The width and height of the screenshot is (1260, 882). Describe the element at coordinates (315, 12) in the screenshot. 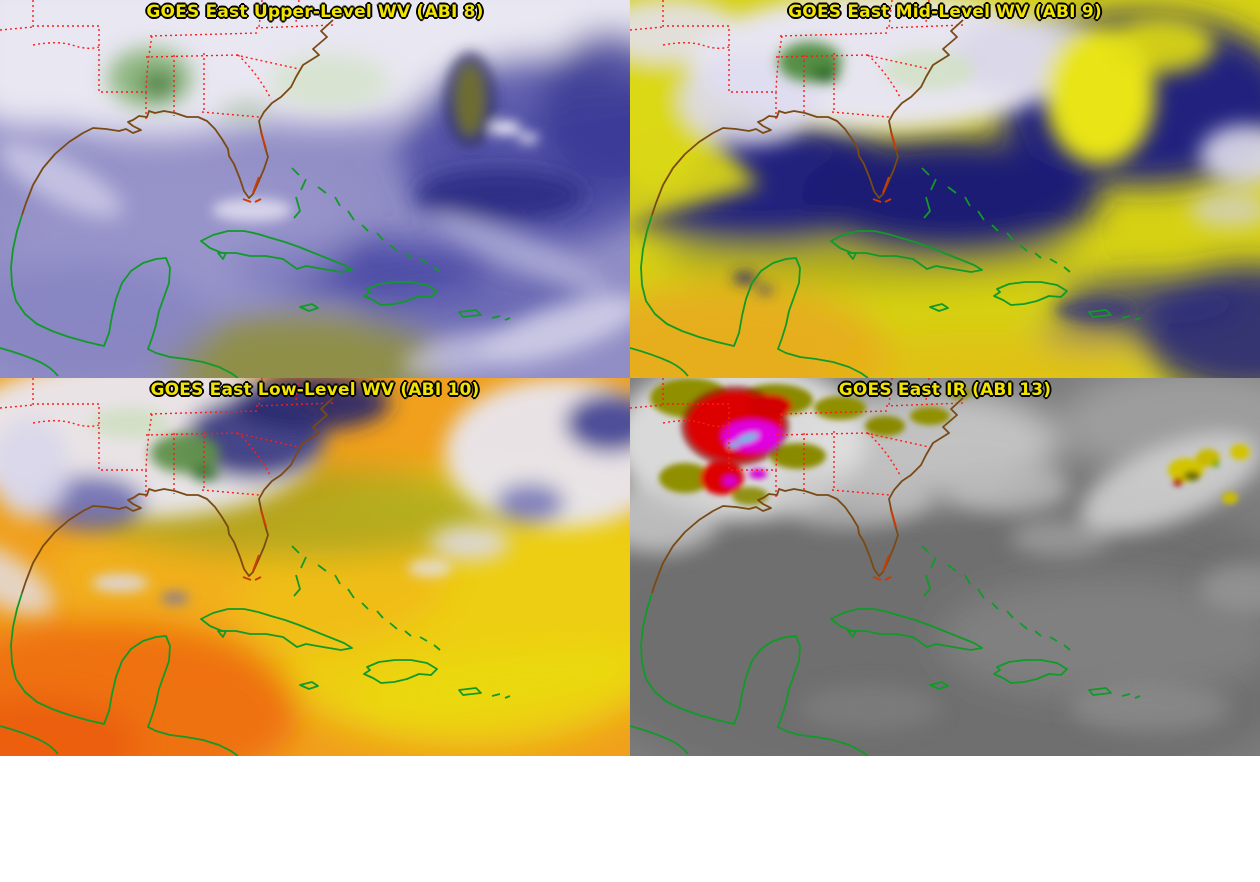

I see `panel-title-upper-wv: GOES East Upper-Level WV (ABI 8)` at that location.